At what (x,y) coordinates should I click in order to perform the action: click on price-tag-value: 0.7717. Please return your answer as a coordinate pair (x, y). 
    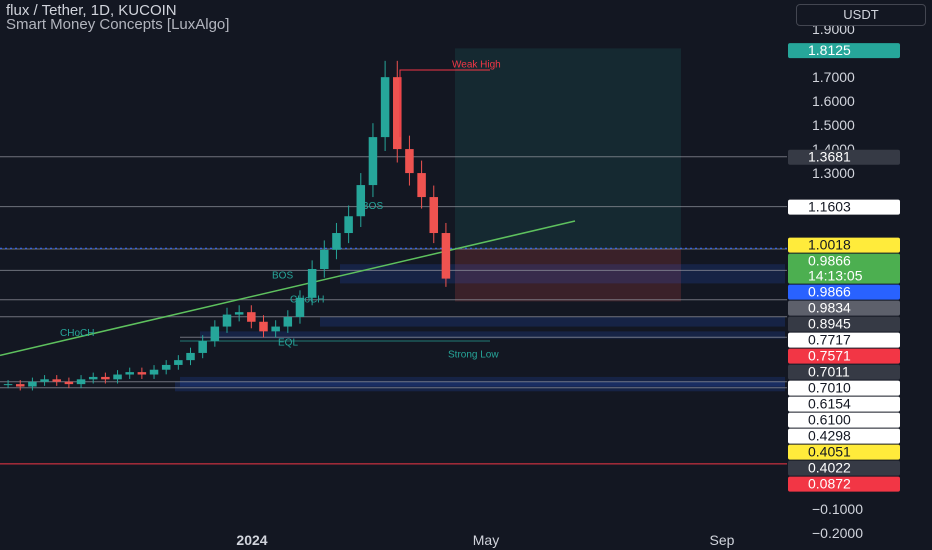
    Looking at the image, I should click on (829, 340).